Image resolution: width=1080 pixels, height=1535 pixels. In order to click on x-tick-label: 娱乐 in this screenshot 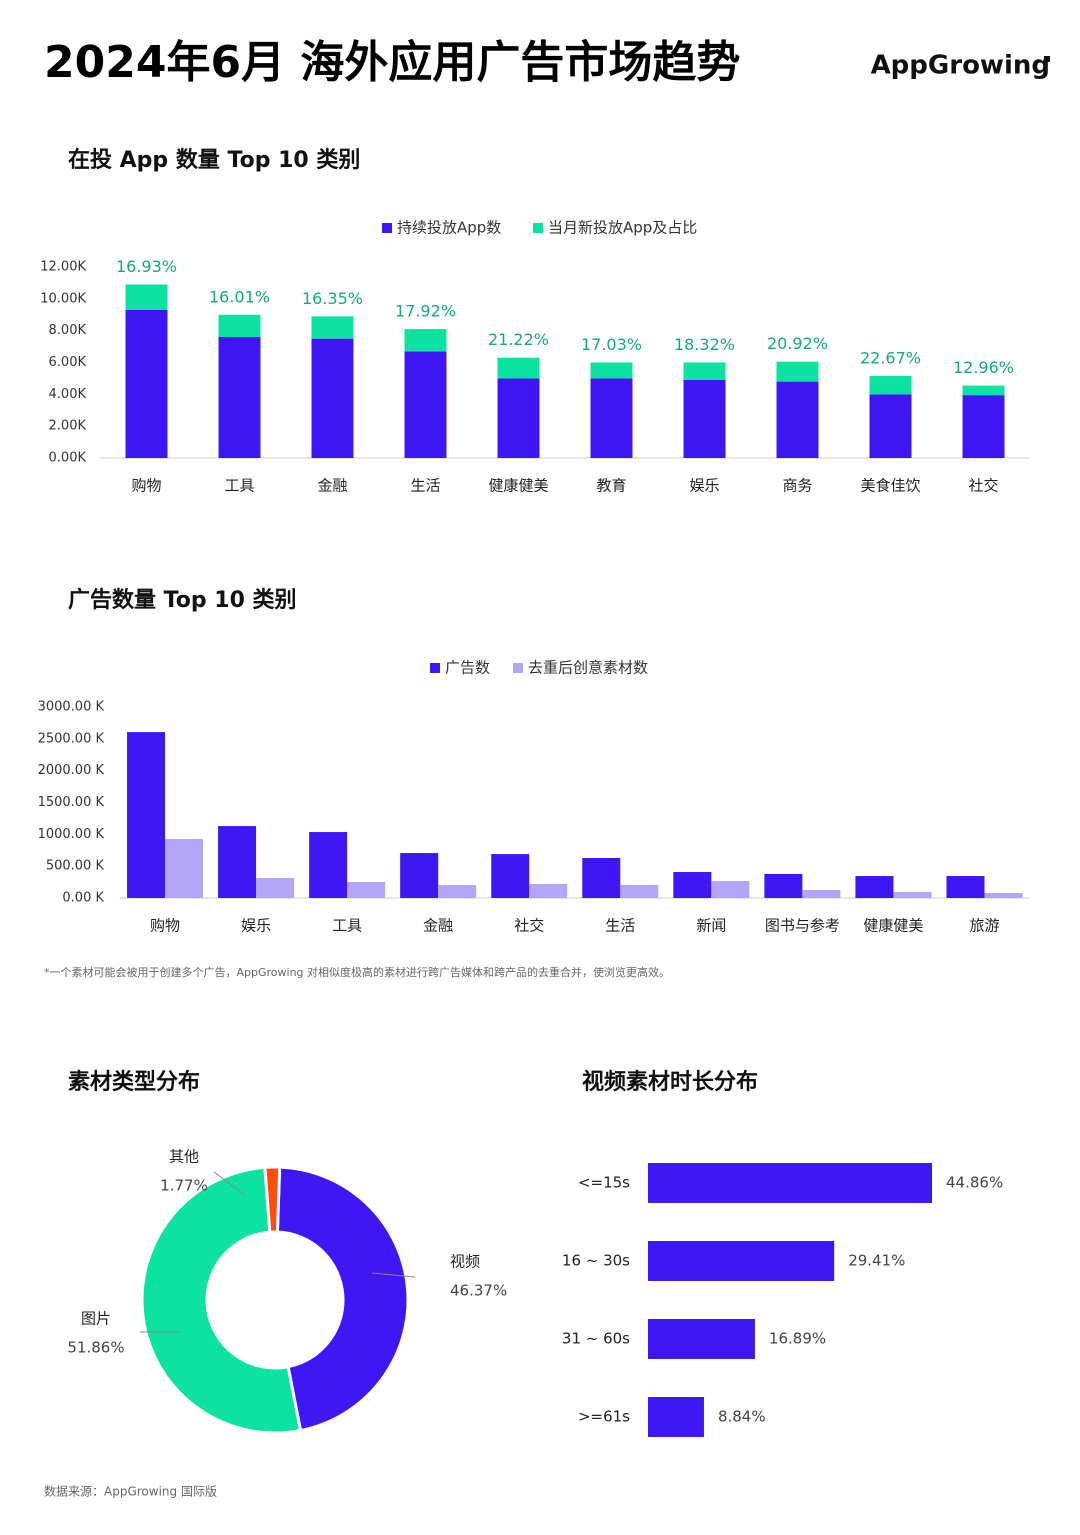, I will do `click(704, 486)`.